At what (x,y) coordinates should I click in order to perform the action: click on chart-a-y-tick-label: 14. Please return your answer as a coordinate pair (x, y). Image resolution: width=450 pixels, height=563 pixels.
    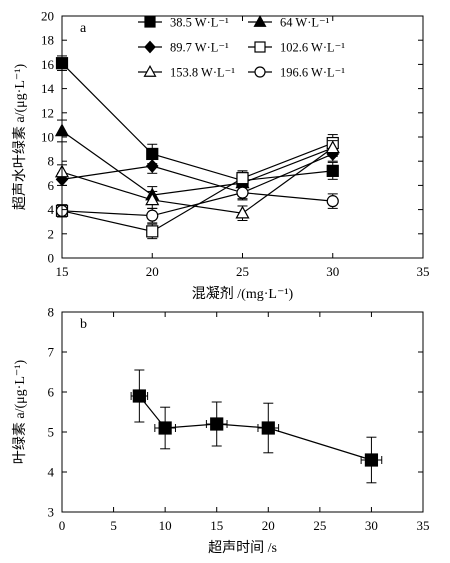
    Looking at the image, I should click on (48, 88).